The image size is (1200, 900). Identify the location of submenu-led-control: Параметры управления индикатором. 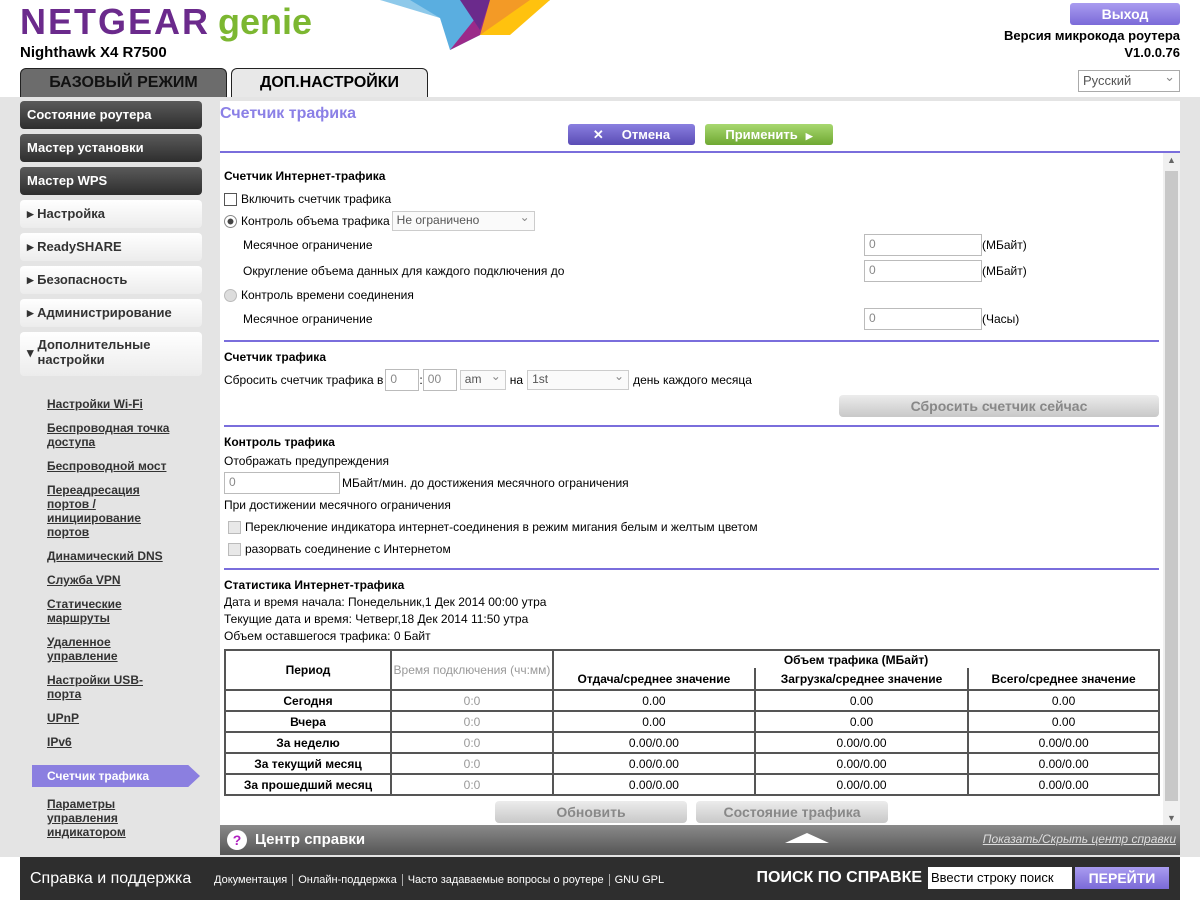
(86, 818).